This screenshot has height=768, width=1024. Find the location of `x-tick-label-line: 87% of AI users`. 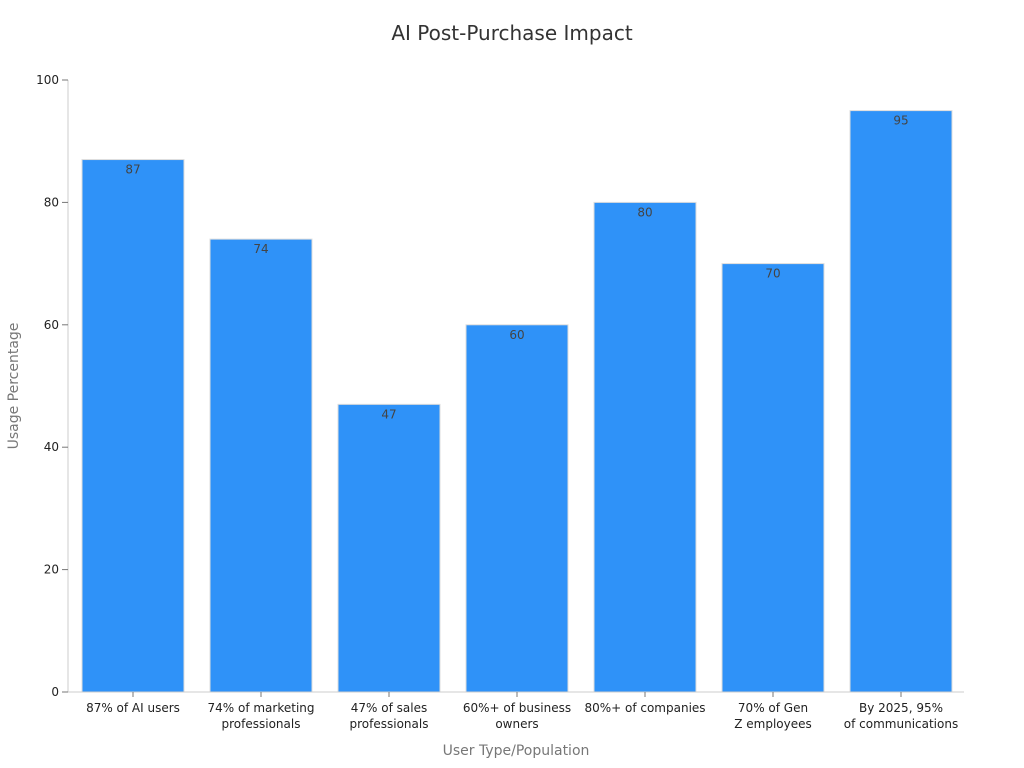

x-tick-label-line: 87% of AI users is located at coordinates (133, 708).